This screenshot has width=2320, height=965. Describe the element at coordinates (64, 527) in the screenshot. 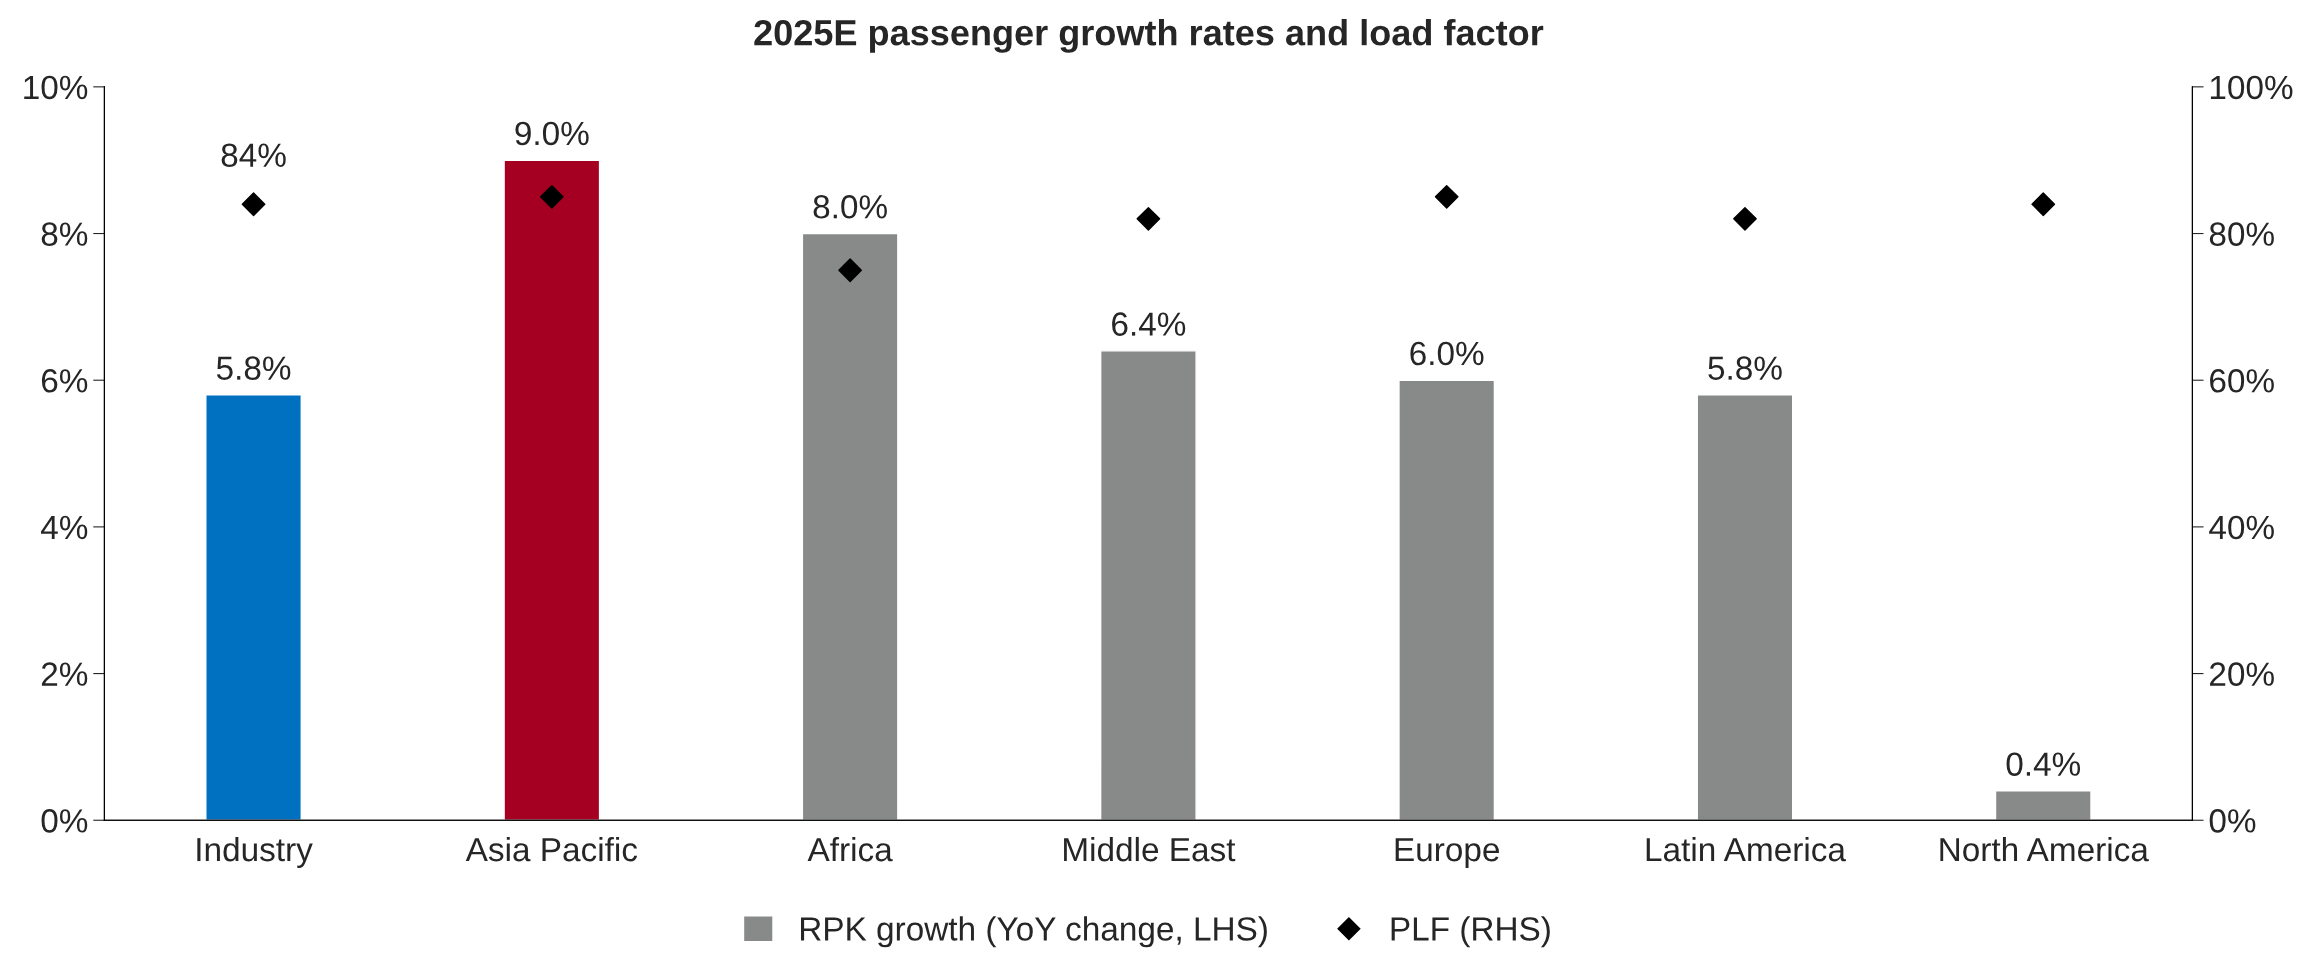

I see `y-tick-label: 4%` at that location.